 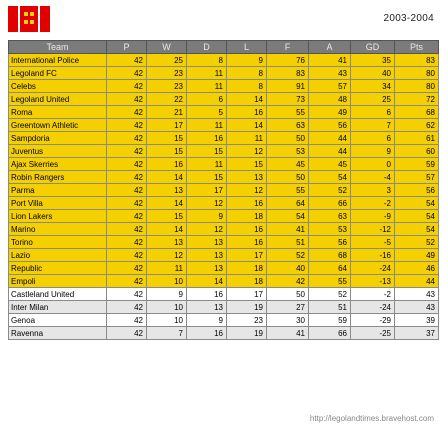 What do you see at coordinates (166, 73) in the screenshot?
I see `stat-cell-w: 23` at bounding box center [166, 73].